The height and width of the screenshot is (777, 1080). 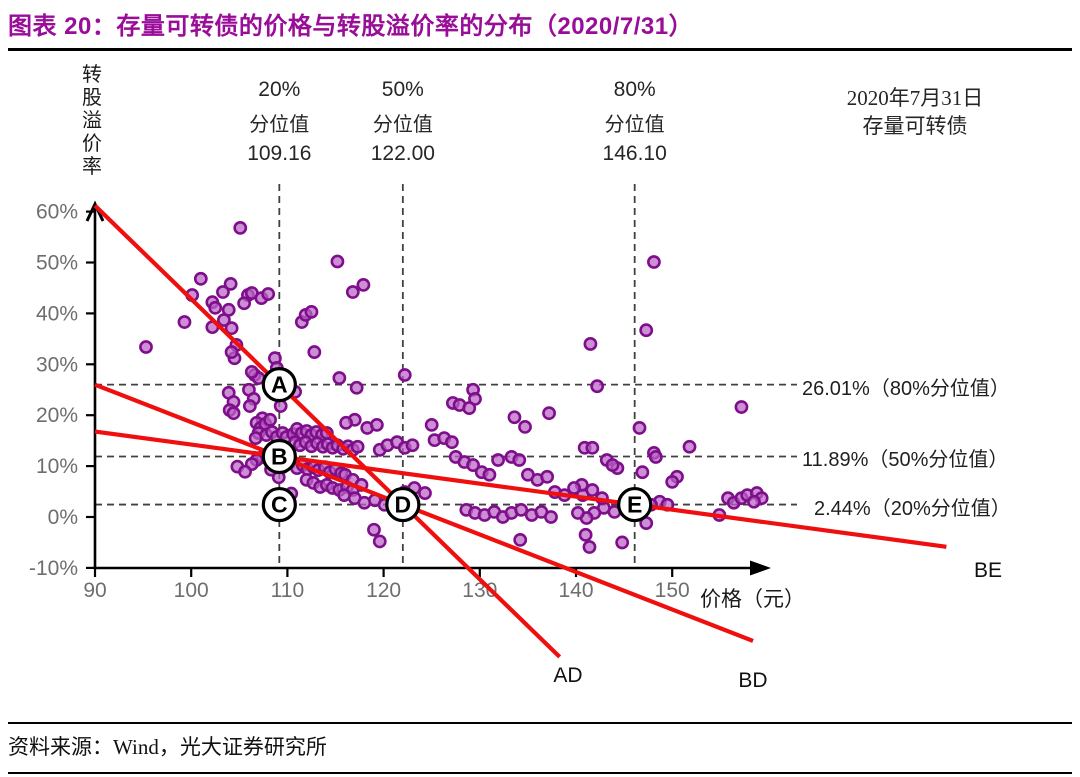 What do you see at coordinates (915, 98) in the screenshot?
I see `date-note-line1: 2020年7月31日` at bounding box center [915, 98].